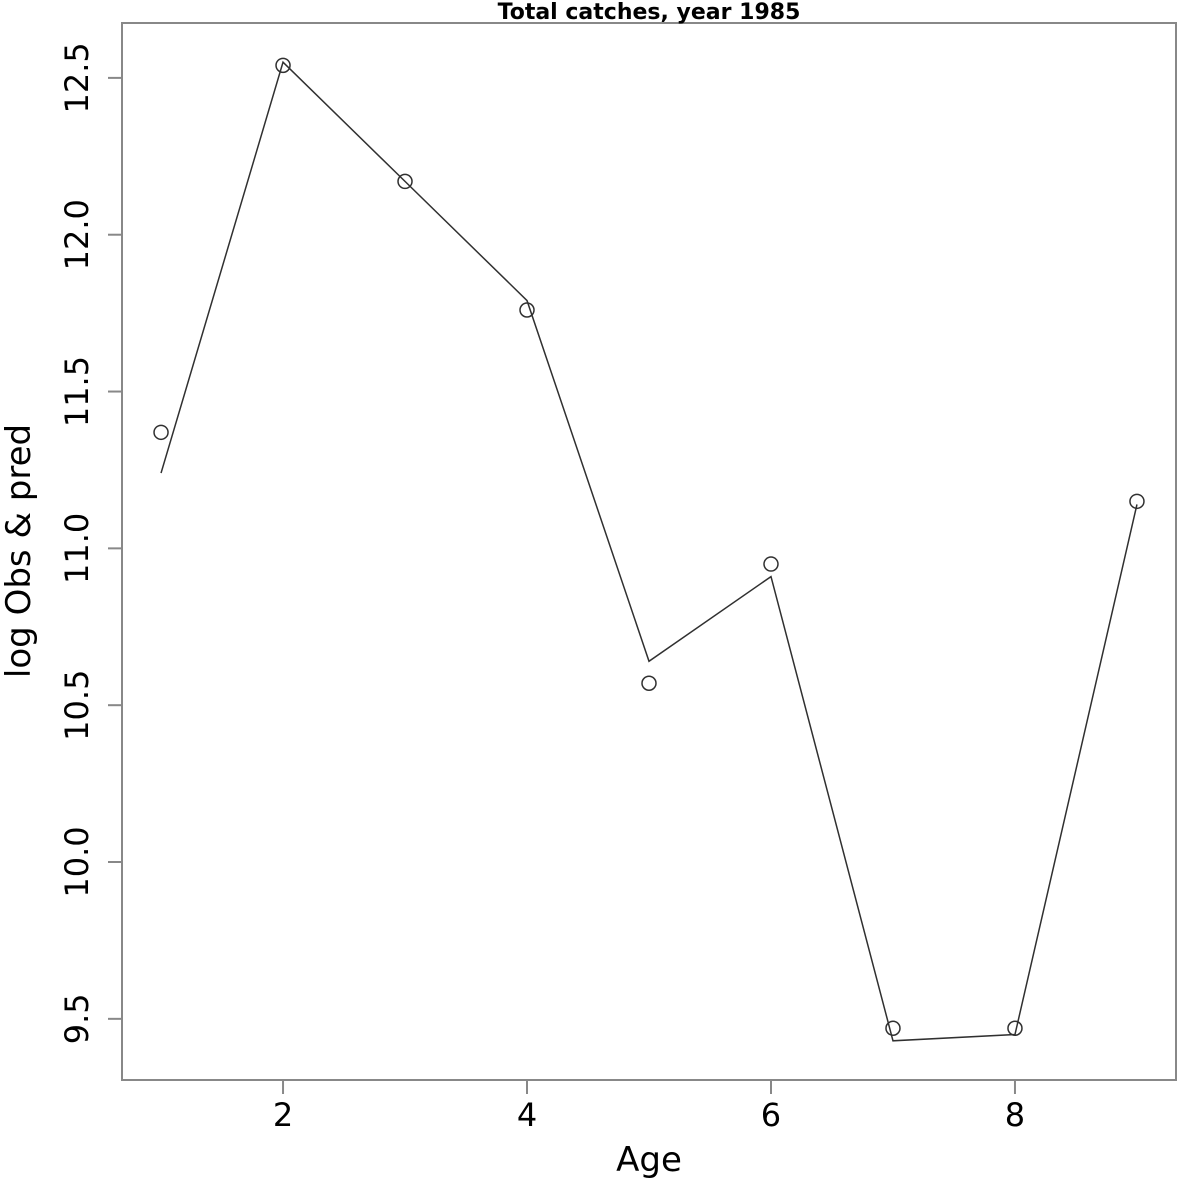 The height and width of the screenshot is (1200, 1200). Describe the element at coordinates (77, 548) in the screenshot. I see `y-tick-label: 11.0` at that location.